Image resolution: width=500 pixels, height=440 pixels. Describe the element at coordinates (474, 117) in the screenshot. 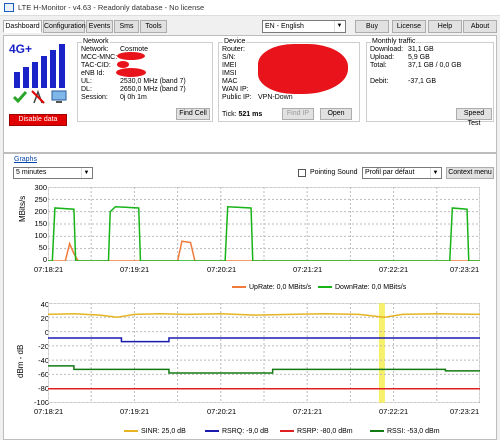

I see `speed-test-button: Speed Test` at that location.